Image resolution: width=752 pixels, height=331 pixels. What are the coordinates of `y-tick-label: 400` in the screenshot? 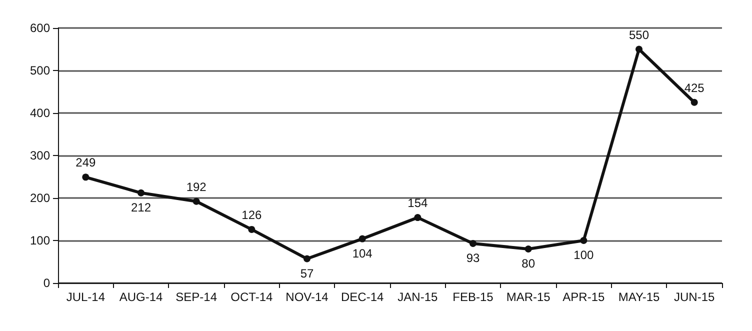 It's located at (40, 113).